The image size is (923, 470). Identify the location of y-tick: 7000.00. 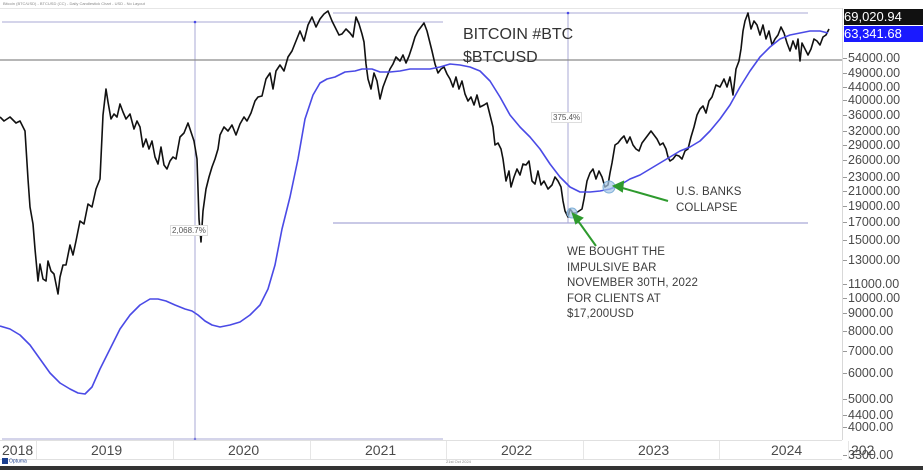
(871, 351).